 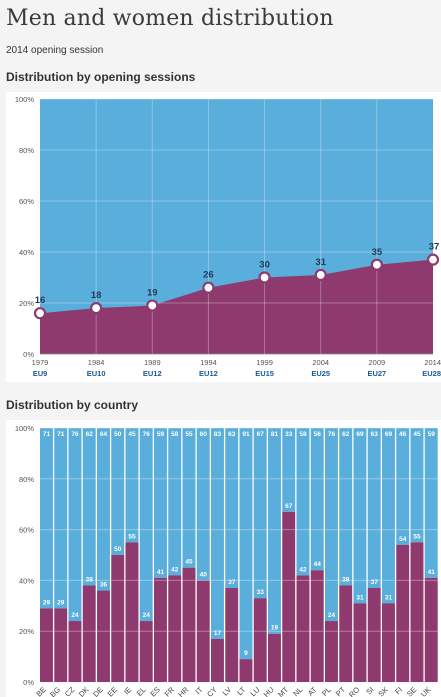 What do you see at coordinates (289, 506) in the screenshot?
I see `bar-label-women: 67` at bounding box center [289, 506].